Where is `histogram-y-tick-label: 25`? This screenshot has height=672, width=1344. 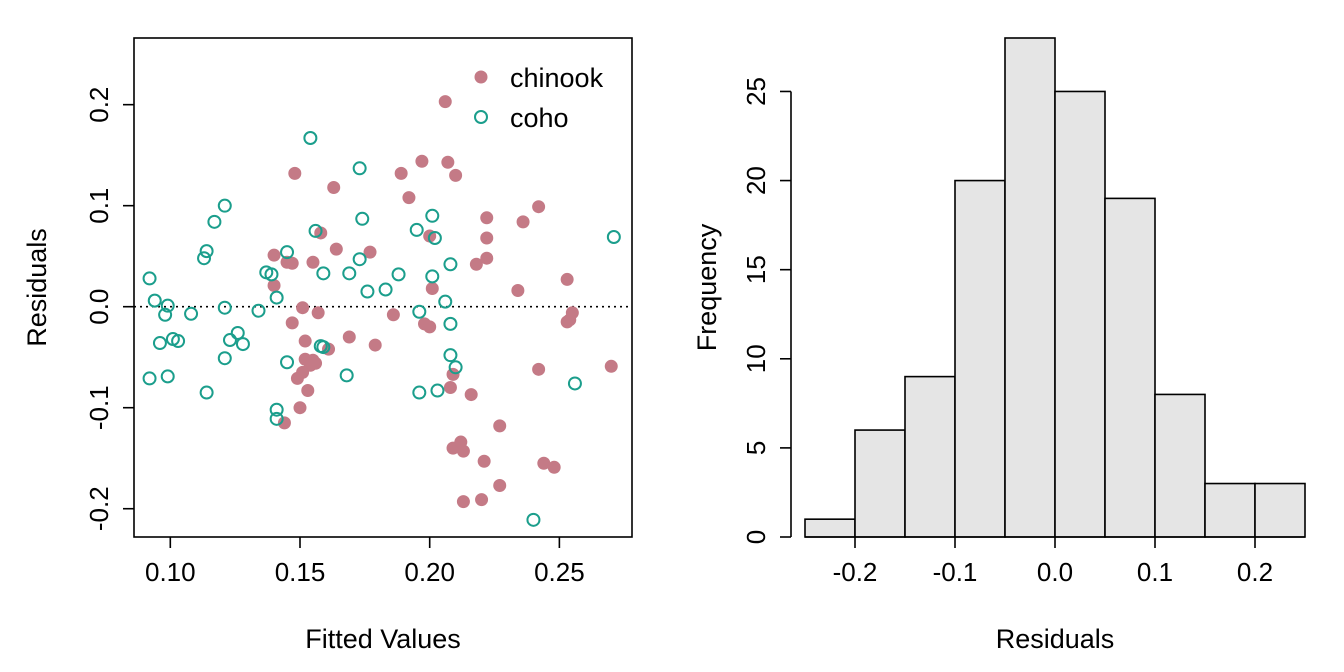 histogram-y-tick-label: 25 is located at coordinates (756, 91).